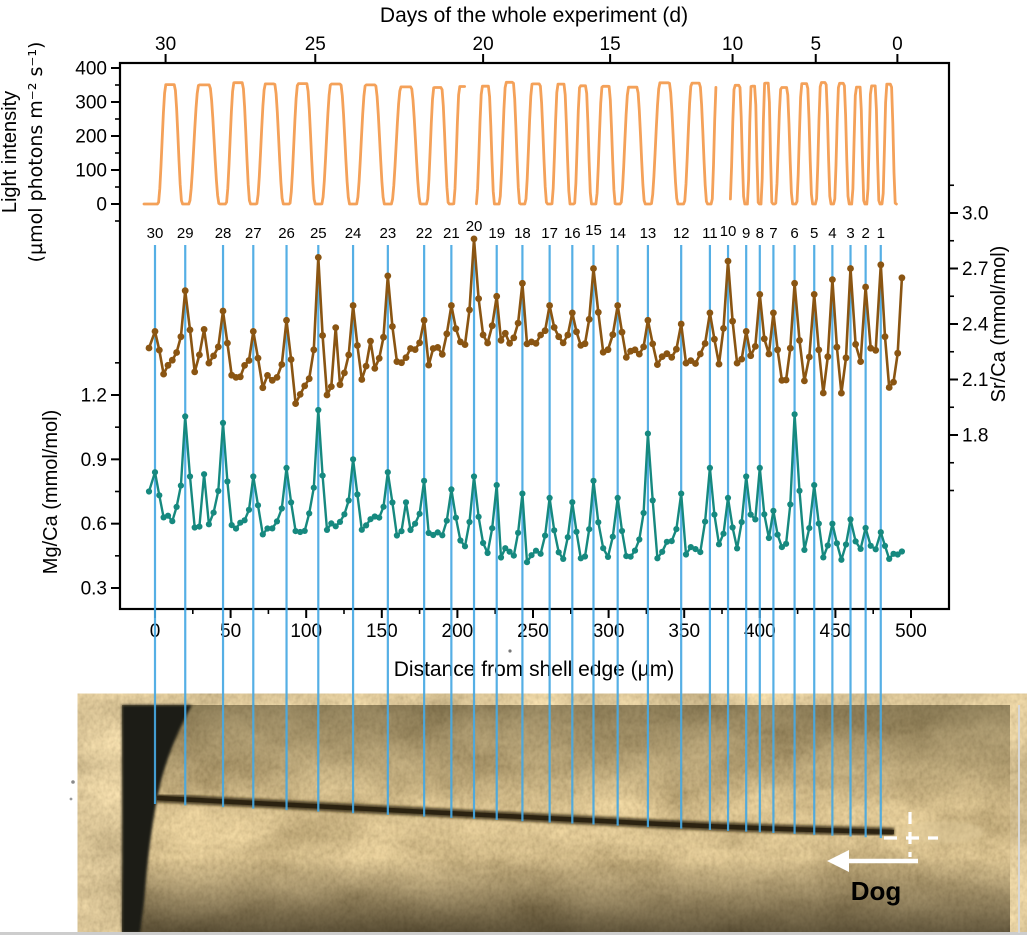 The height and width of the screenshot is (935, 1027). Describe the element at coordinates (101, 205) in the screenshot. I see `light-axis-tick-label: 0` at that location.